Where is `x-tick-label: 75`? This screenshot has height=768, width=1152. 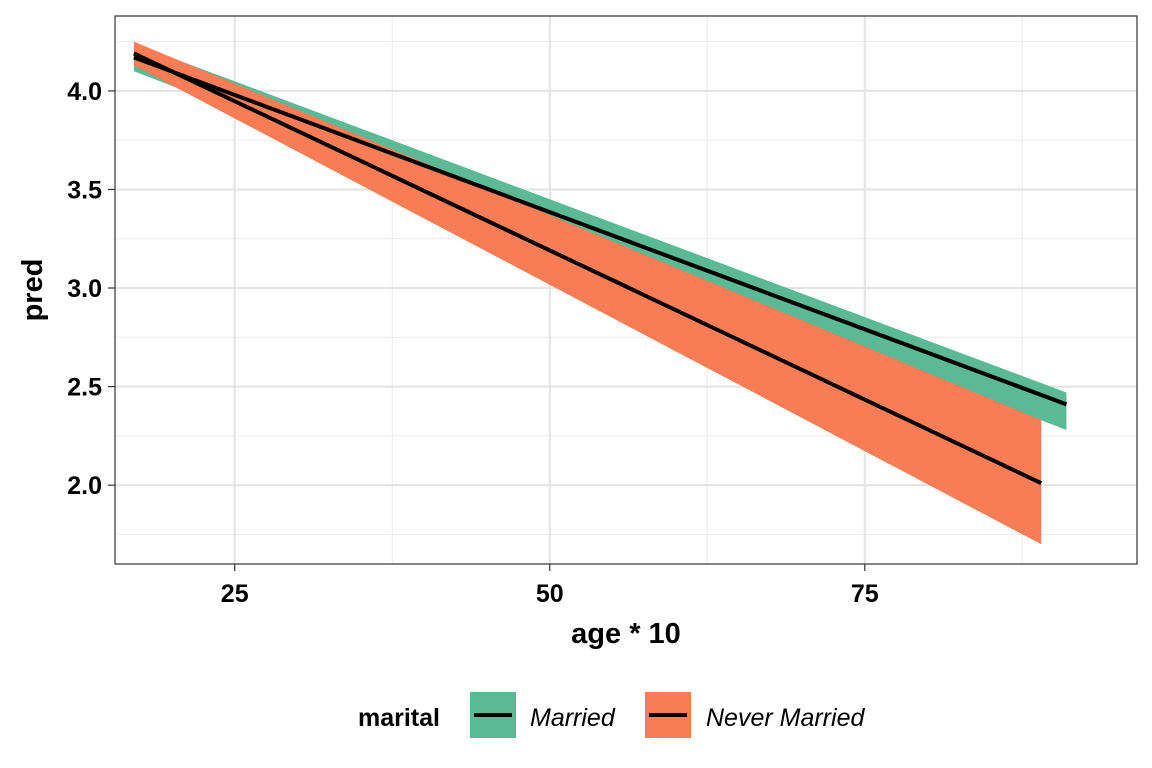
x-tick-label: 75 is located at coordinates (865, 594).